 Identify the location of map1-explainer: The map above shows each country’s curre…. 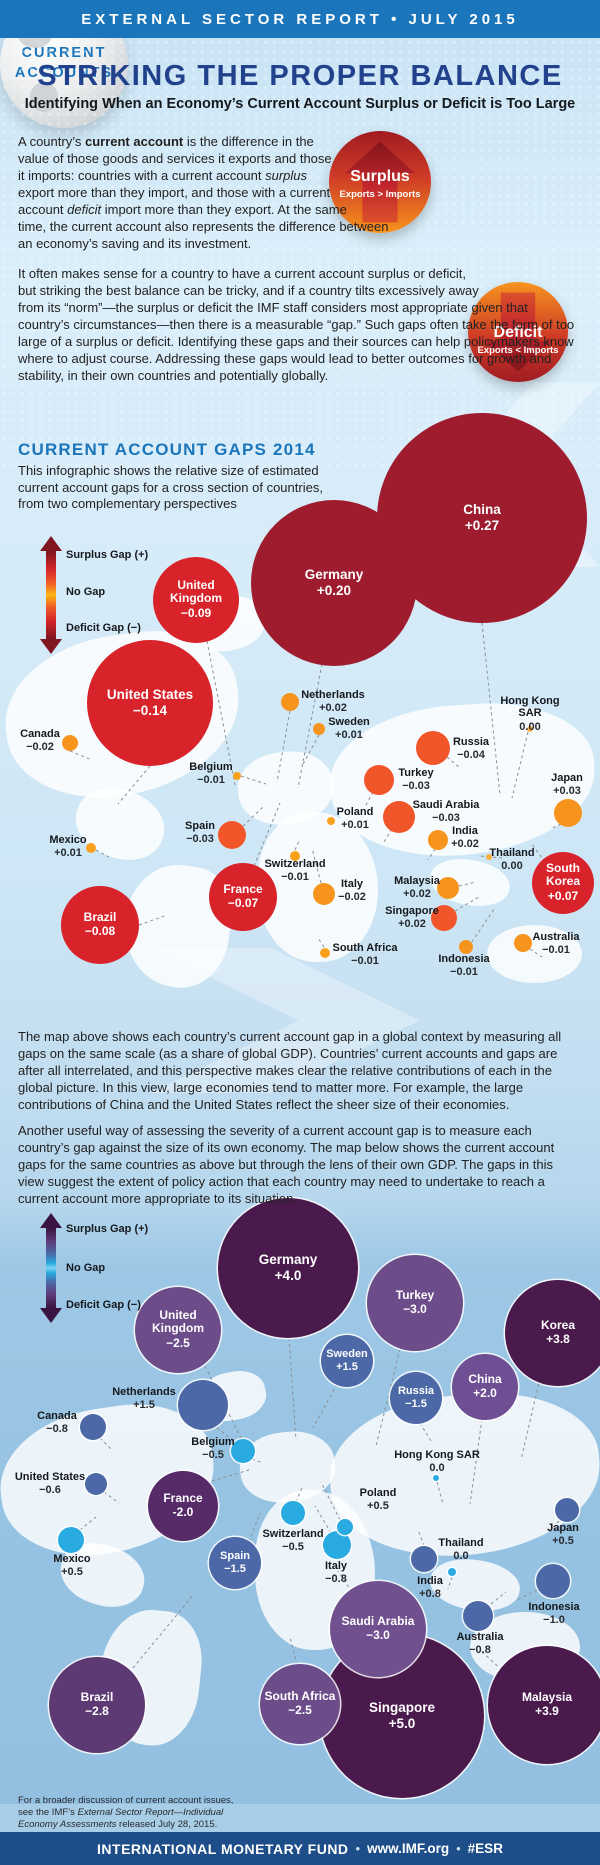
(290, 1070).